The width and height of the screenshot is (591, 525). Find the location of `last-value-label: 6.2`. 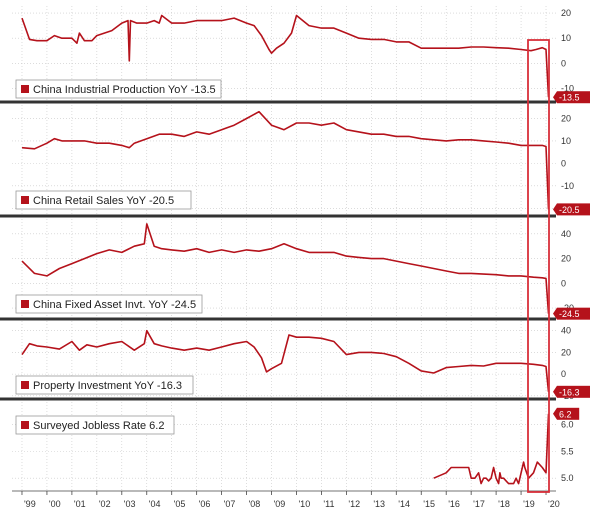

last-value-label: 6.2 is located at coordinates (565, 414).